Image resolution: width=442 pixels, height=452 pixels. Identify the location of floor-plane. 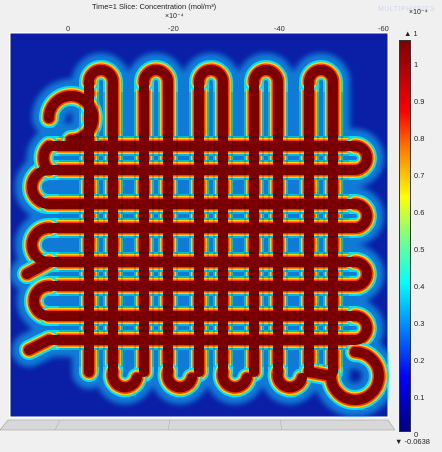
(197, 425).